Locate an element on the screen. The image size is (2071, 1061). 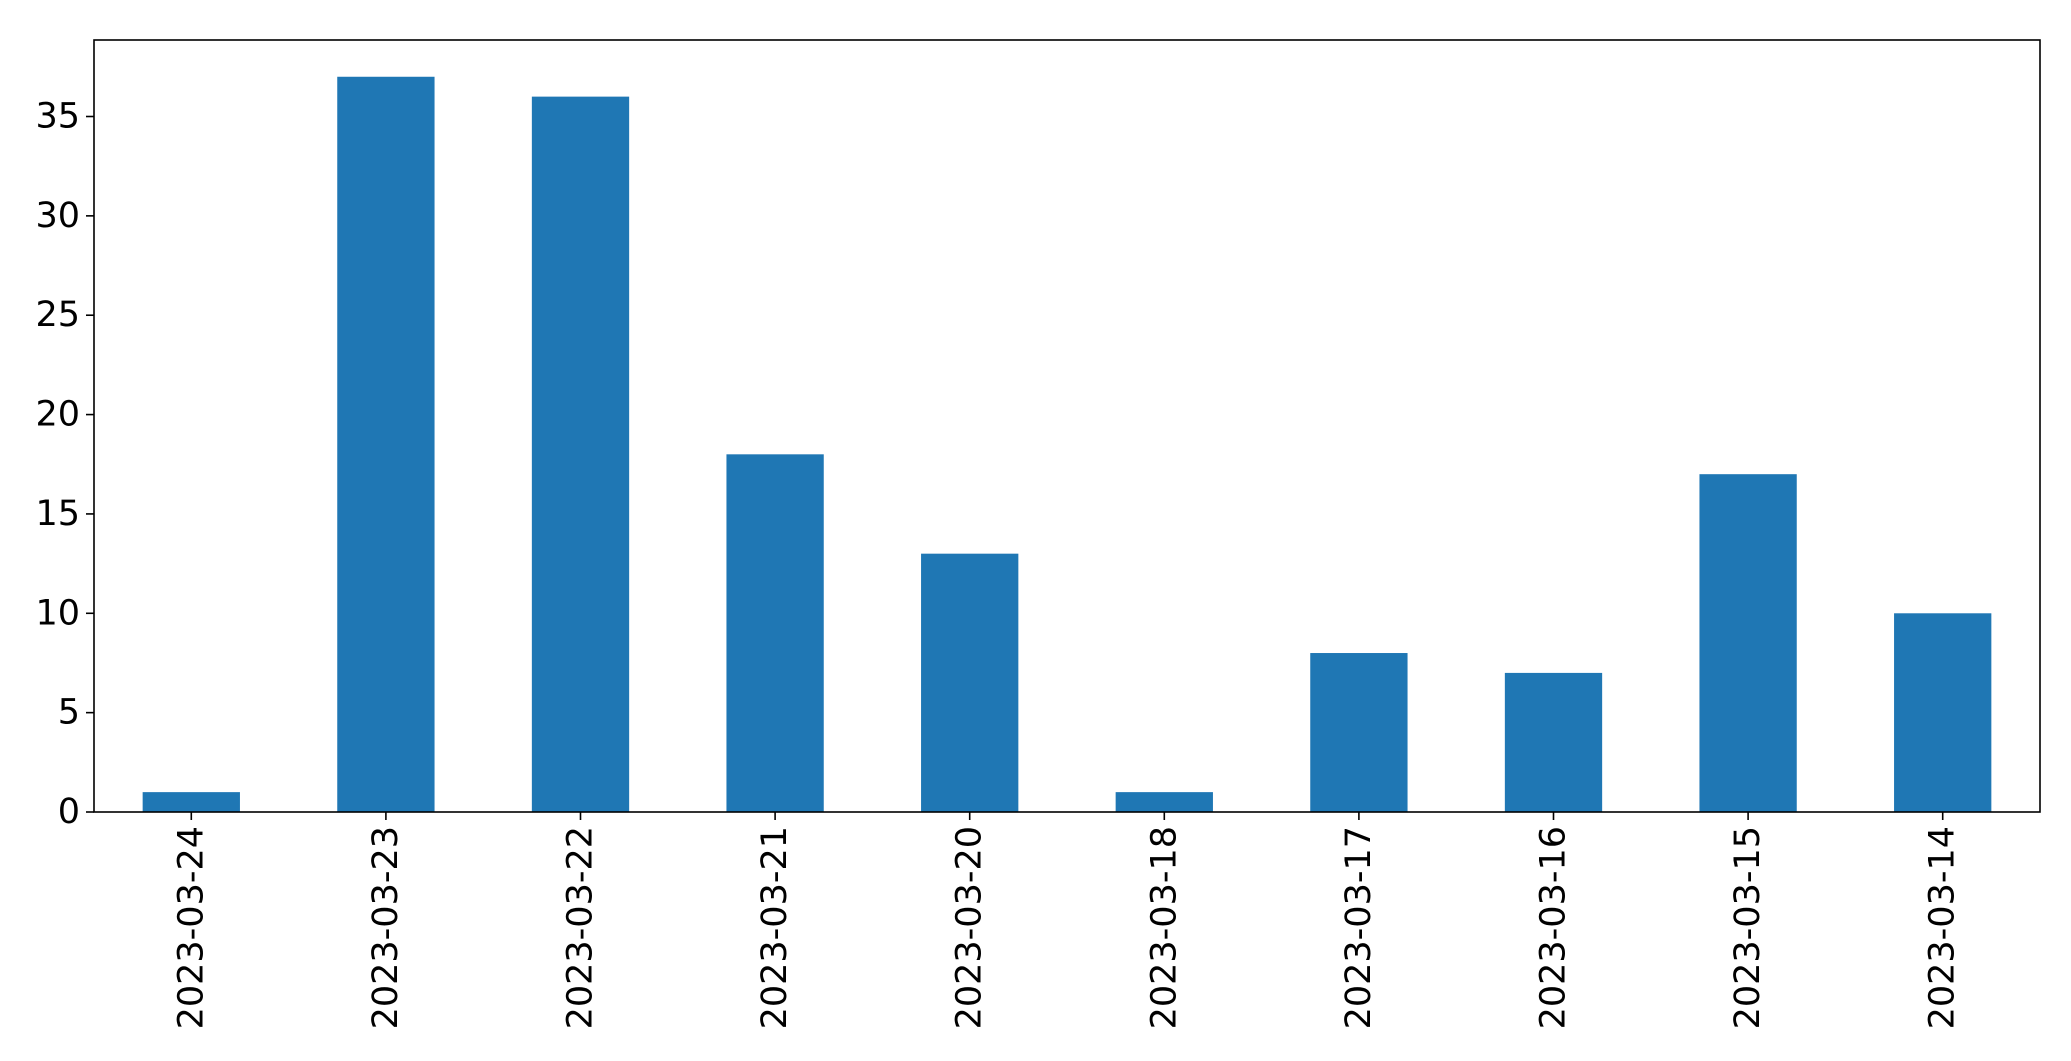
x-tick-label: 2023-03-14 is located at coordinates (1943, 927).